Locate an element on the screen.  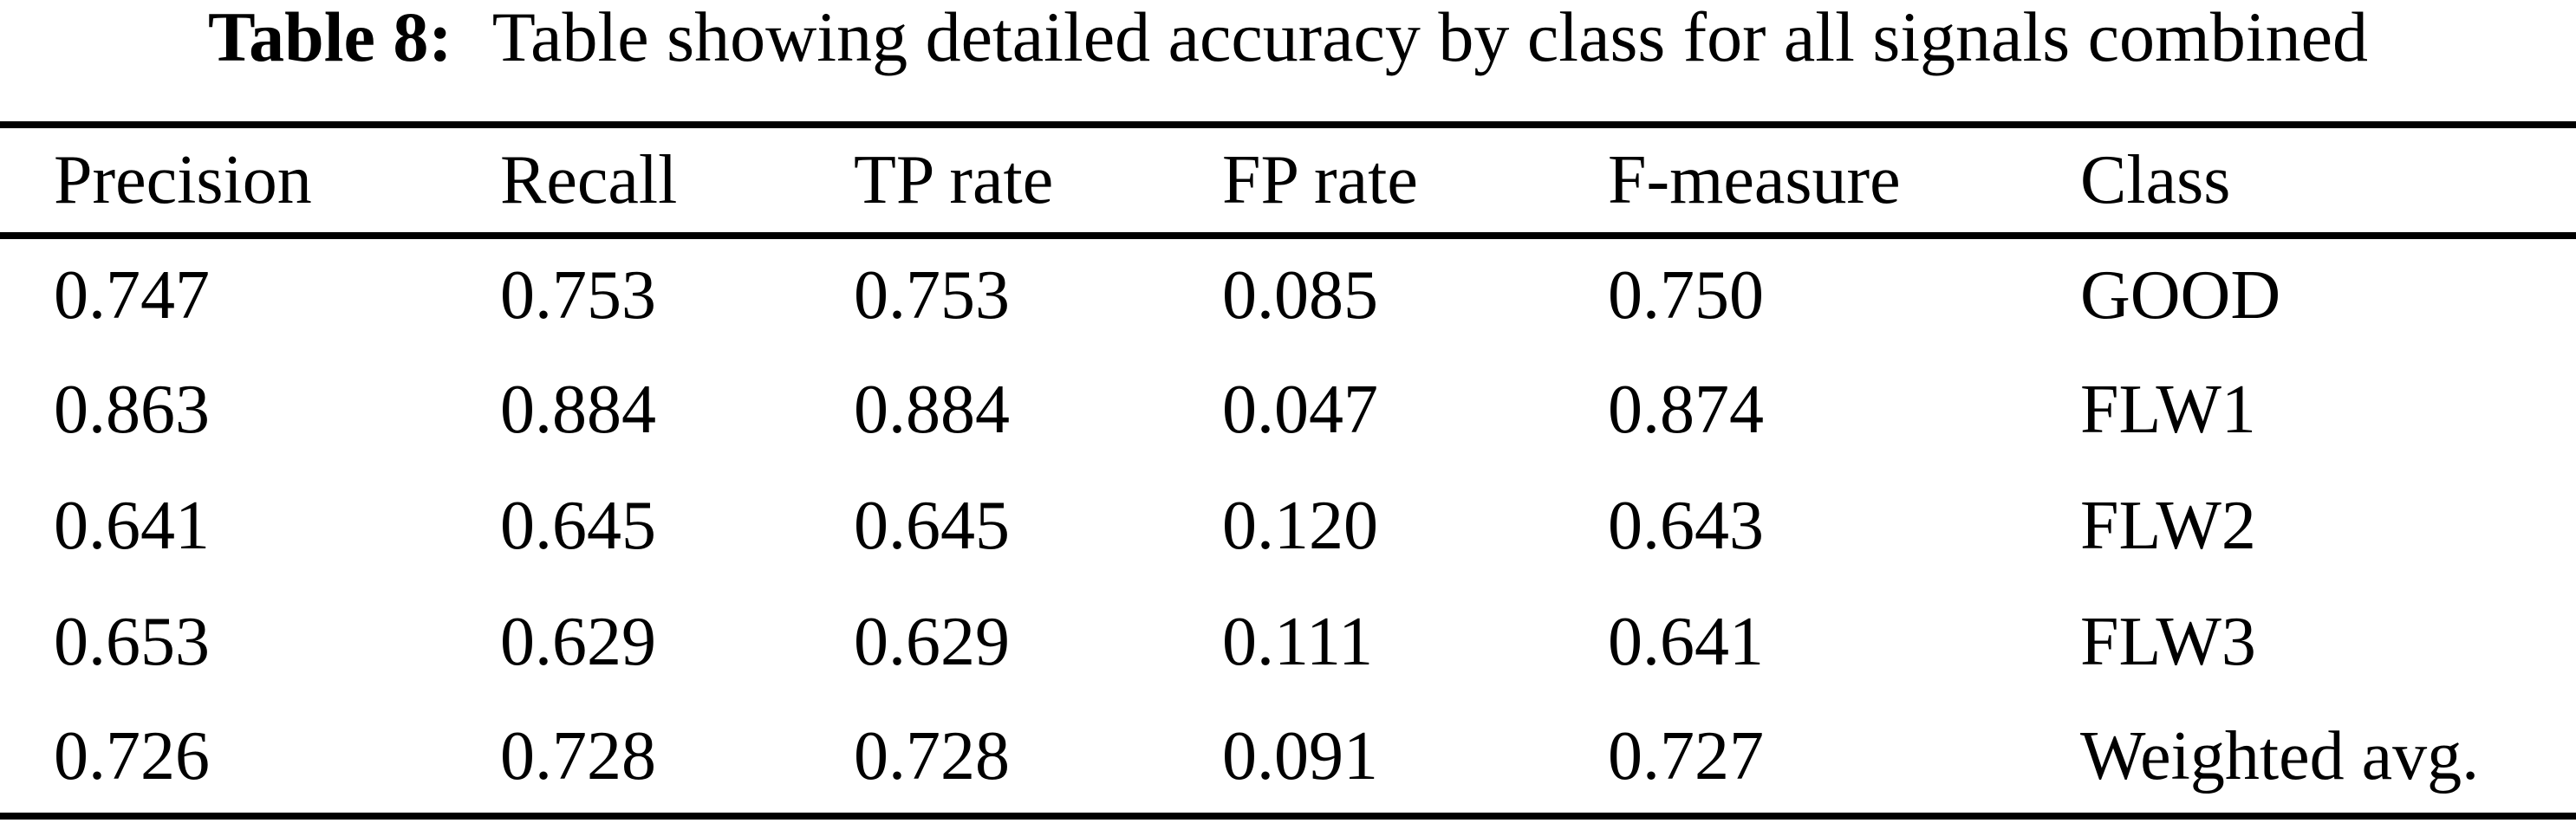
header-cell-recall: Recall is located at coordinates (589, 179).